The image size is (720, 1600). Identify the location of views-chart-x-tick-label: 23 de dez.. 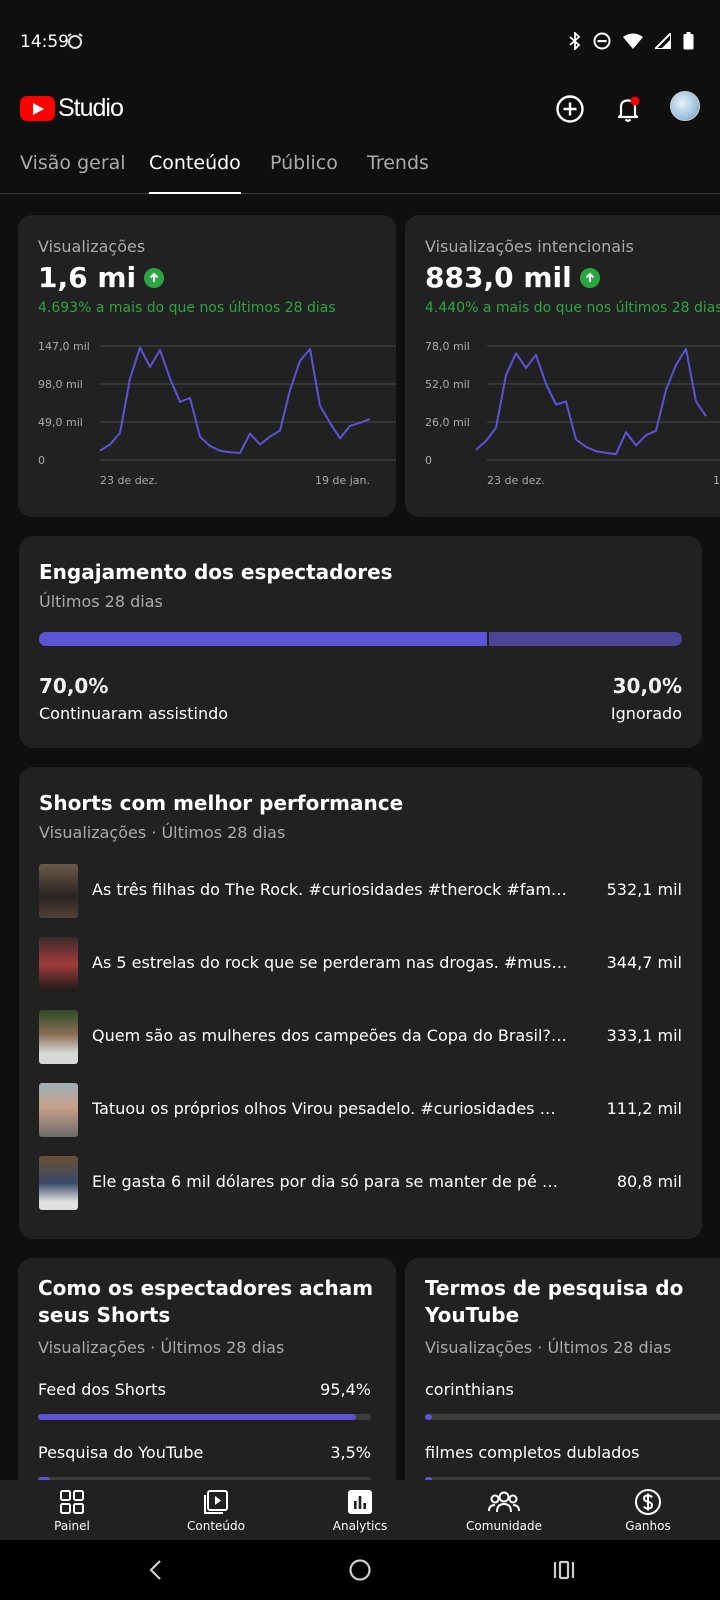
(129, 480).